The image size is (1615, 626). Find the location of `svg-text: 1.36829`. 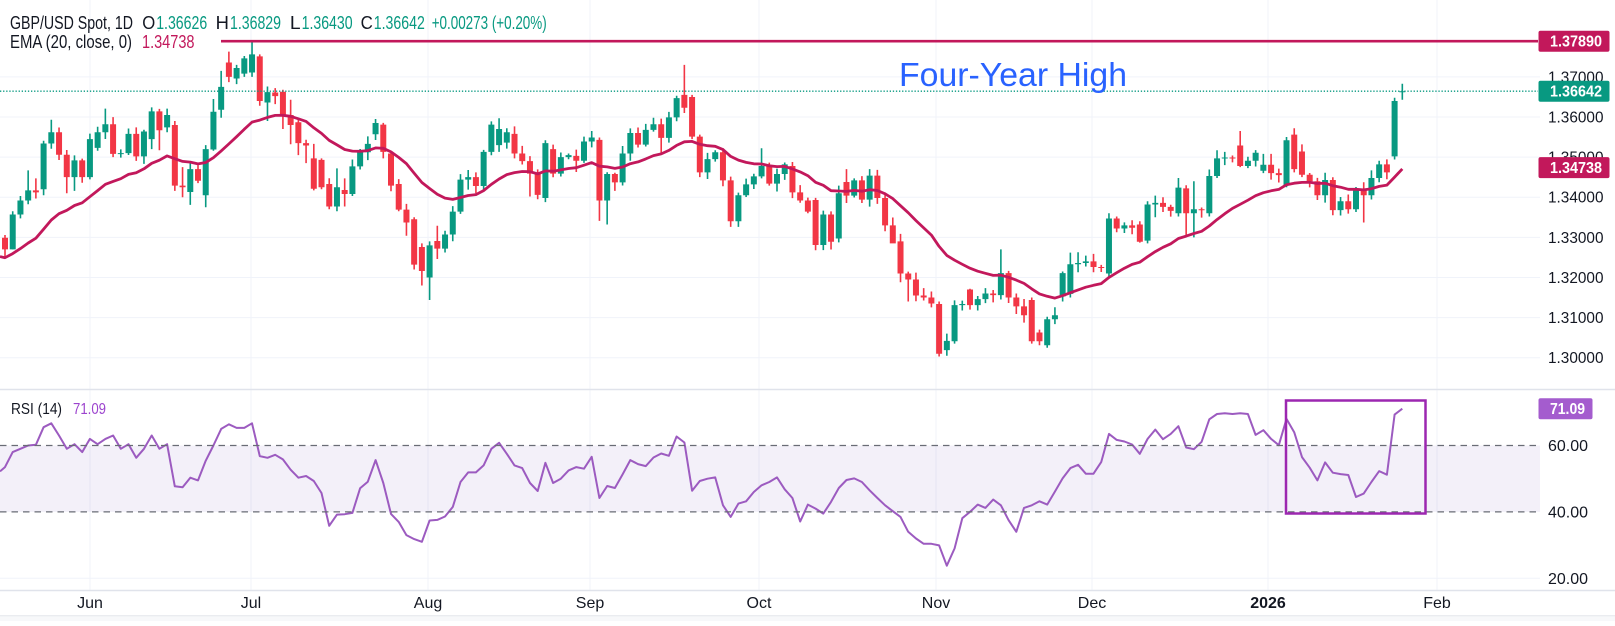

svg-text: 1.36829 is located at coordinates (255, 23).